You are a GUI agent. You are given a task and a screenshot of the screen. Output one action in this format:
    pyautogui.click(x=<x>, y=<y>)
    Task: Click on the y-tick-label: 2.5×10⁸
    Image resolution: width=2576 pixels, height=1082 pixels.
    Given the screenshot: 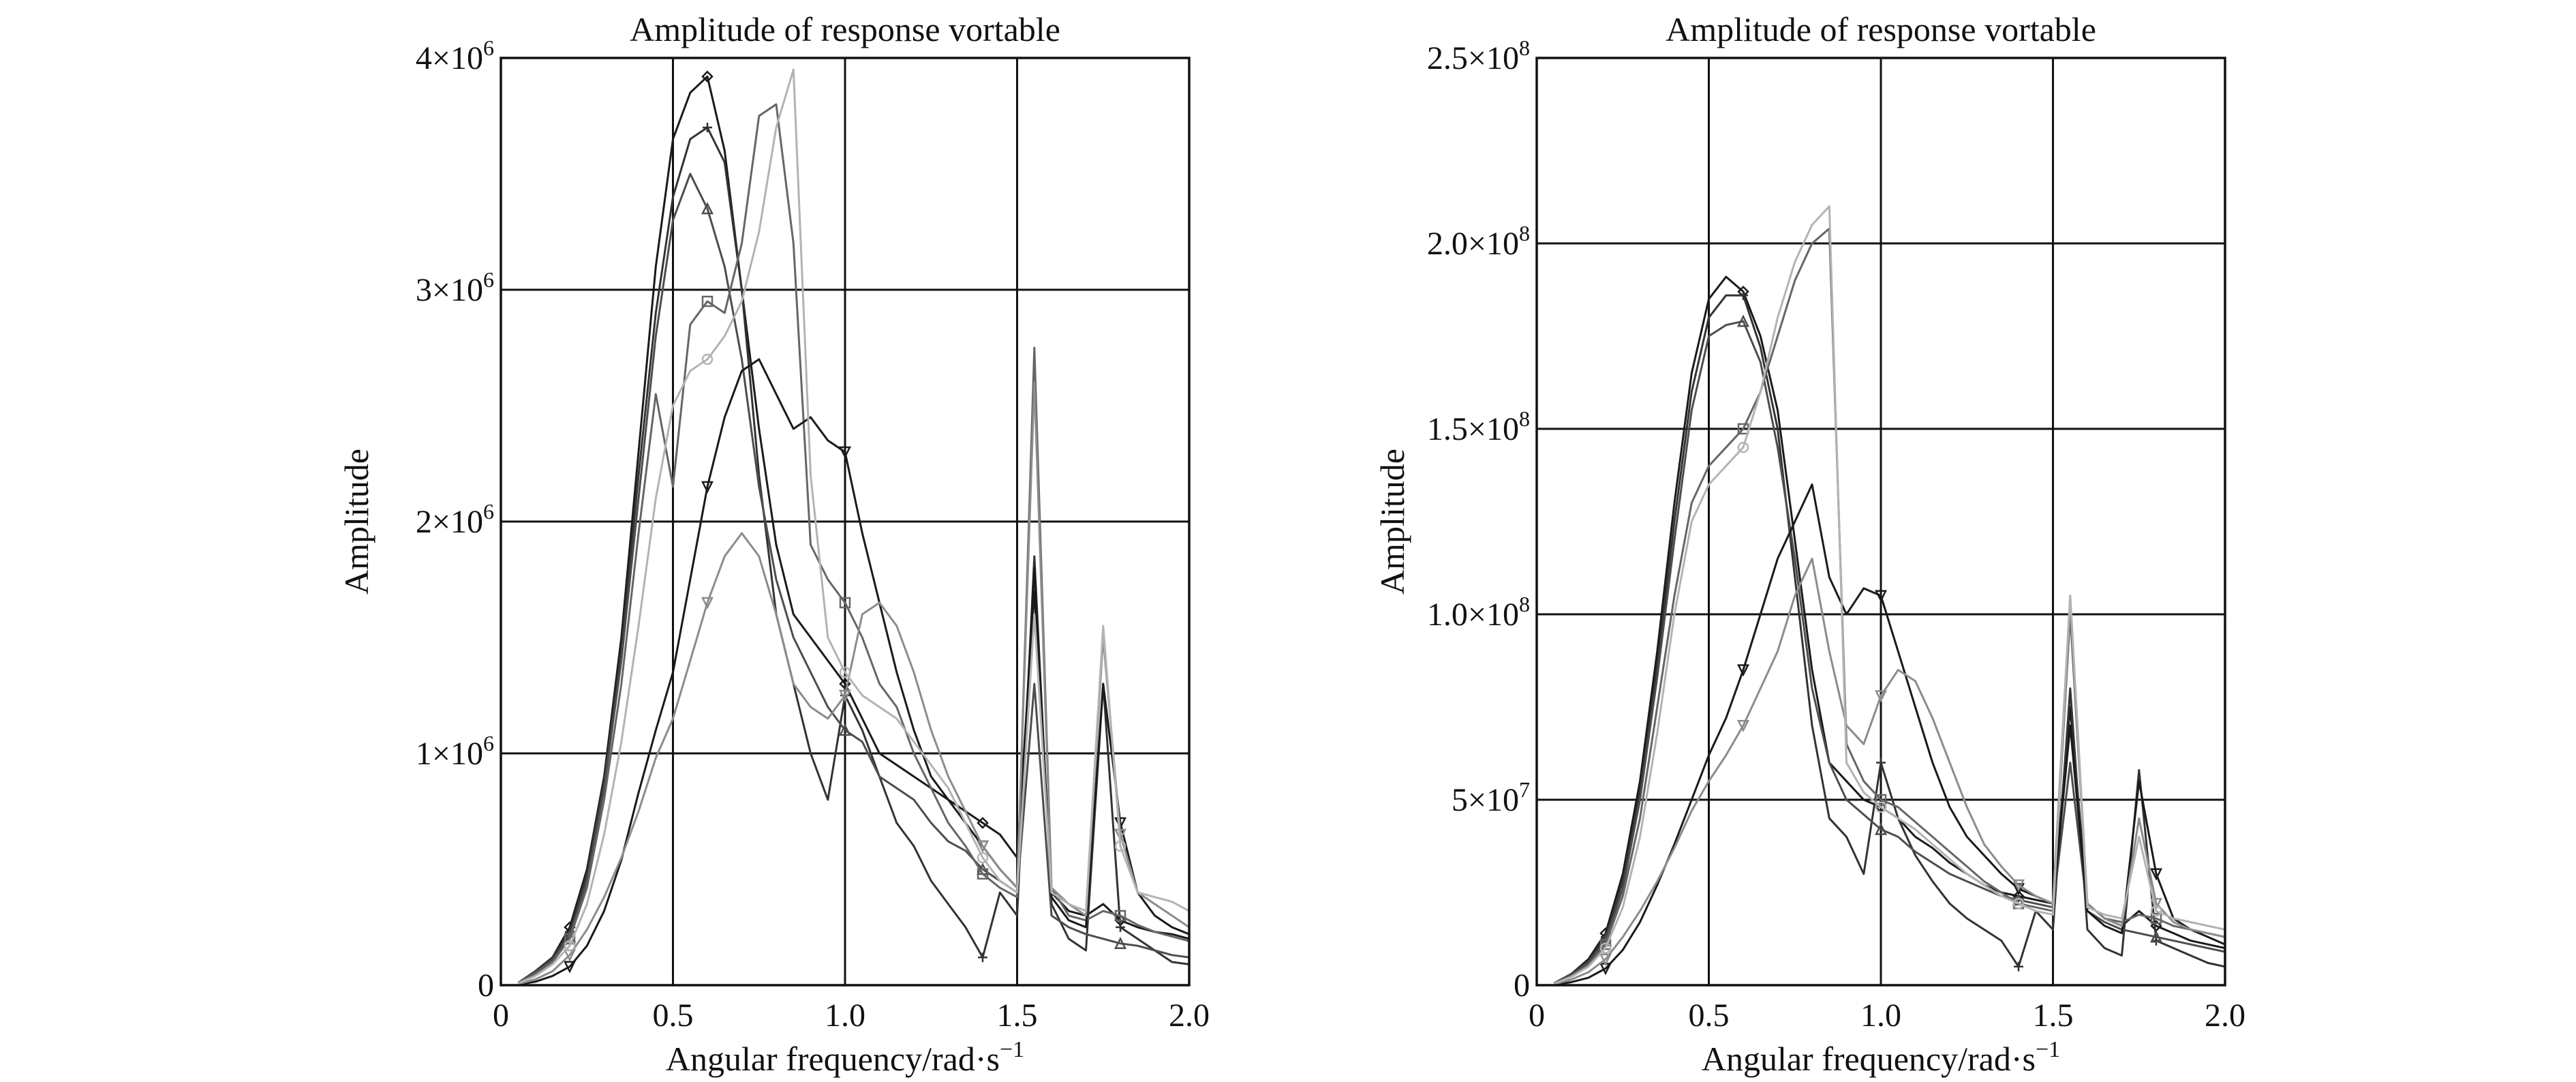 What is the action you would take?
    pyautogui.click(x=1478, y=55)
    